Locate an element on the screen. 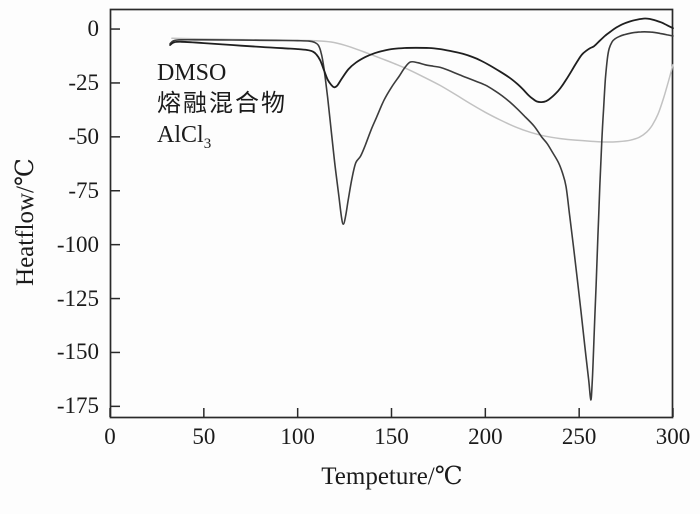 The image size is (700, 514). x-tick-label: 150 is located at coordinates (391, 436).